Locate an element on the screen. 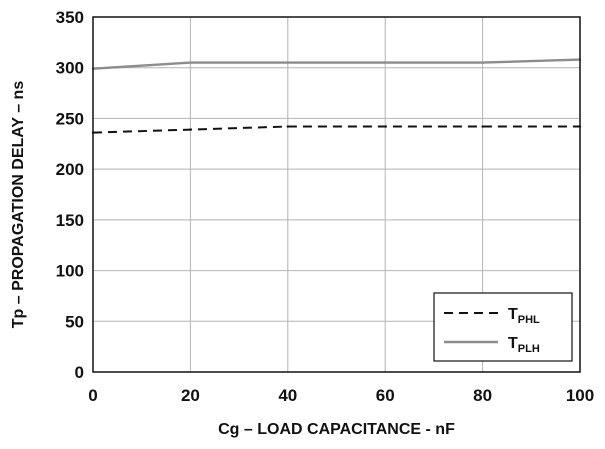 The height and width of the screenshot is (449, 605). y-tick-label: 200 is located at coordinates (70, 169).